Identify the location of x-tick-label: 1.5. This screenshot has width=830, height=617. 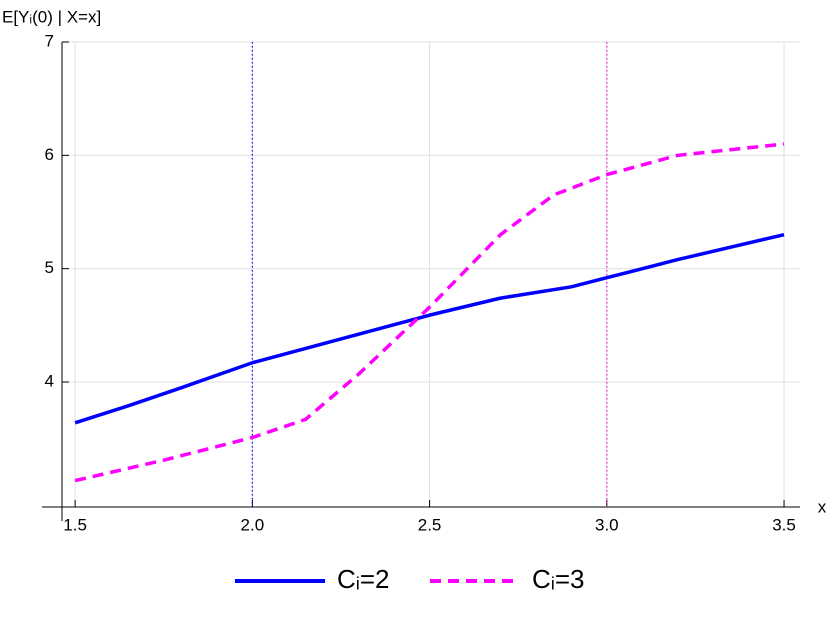
(75, 524).